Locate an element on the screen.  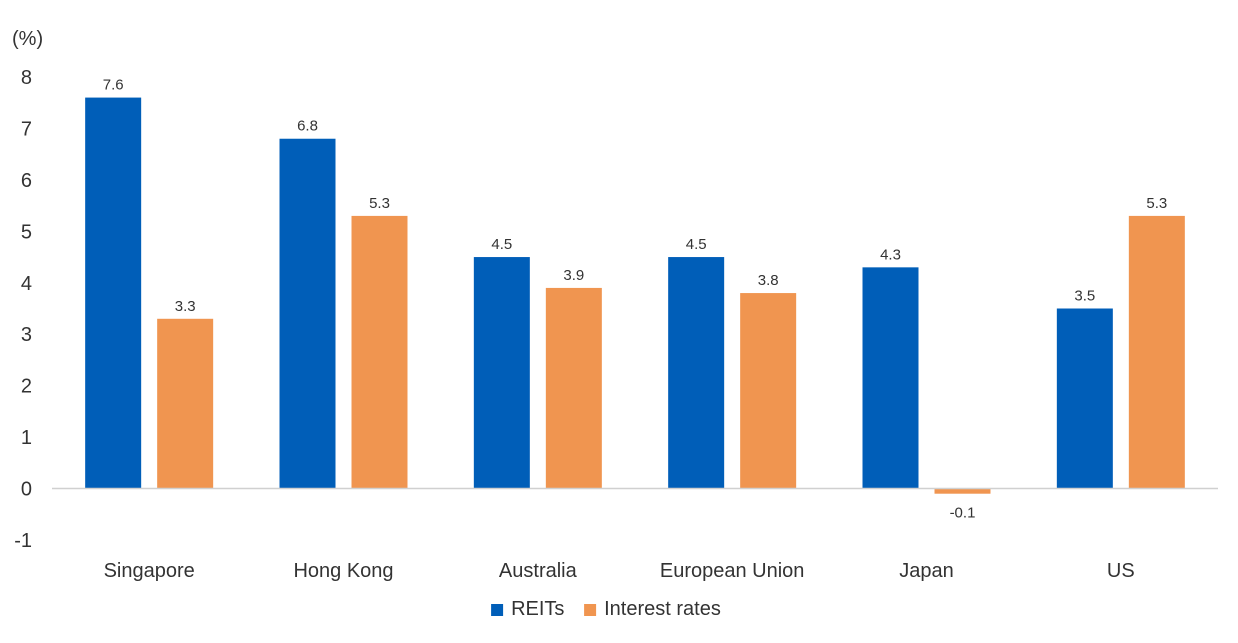
x-category-label: Japan is located at coordinates (926, 571).